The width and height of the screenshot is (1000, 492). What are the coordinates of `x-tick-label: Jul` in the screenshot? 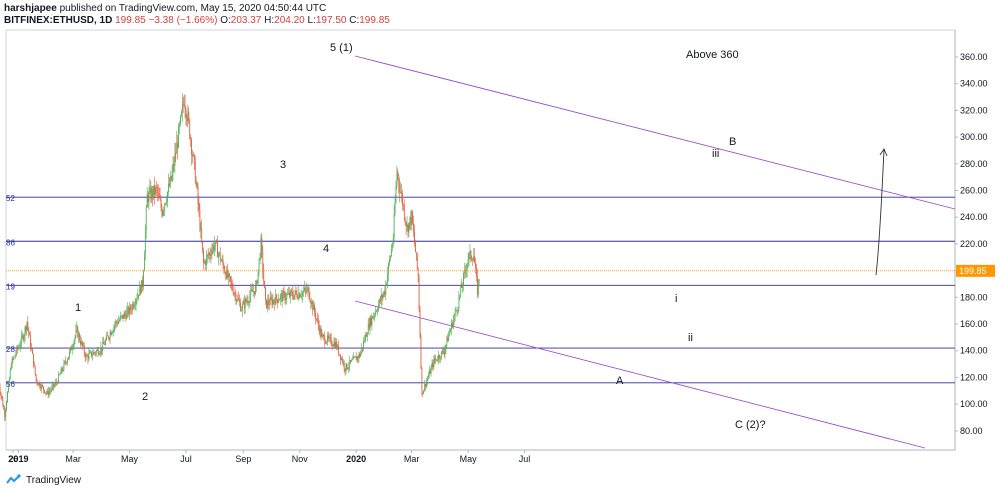 It's located at (525, 459).